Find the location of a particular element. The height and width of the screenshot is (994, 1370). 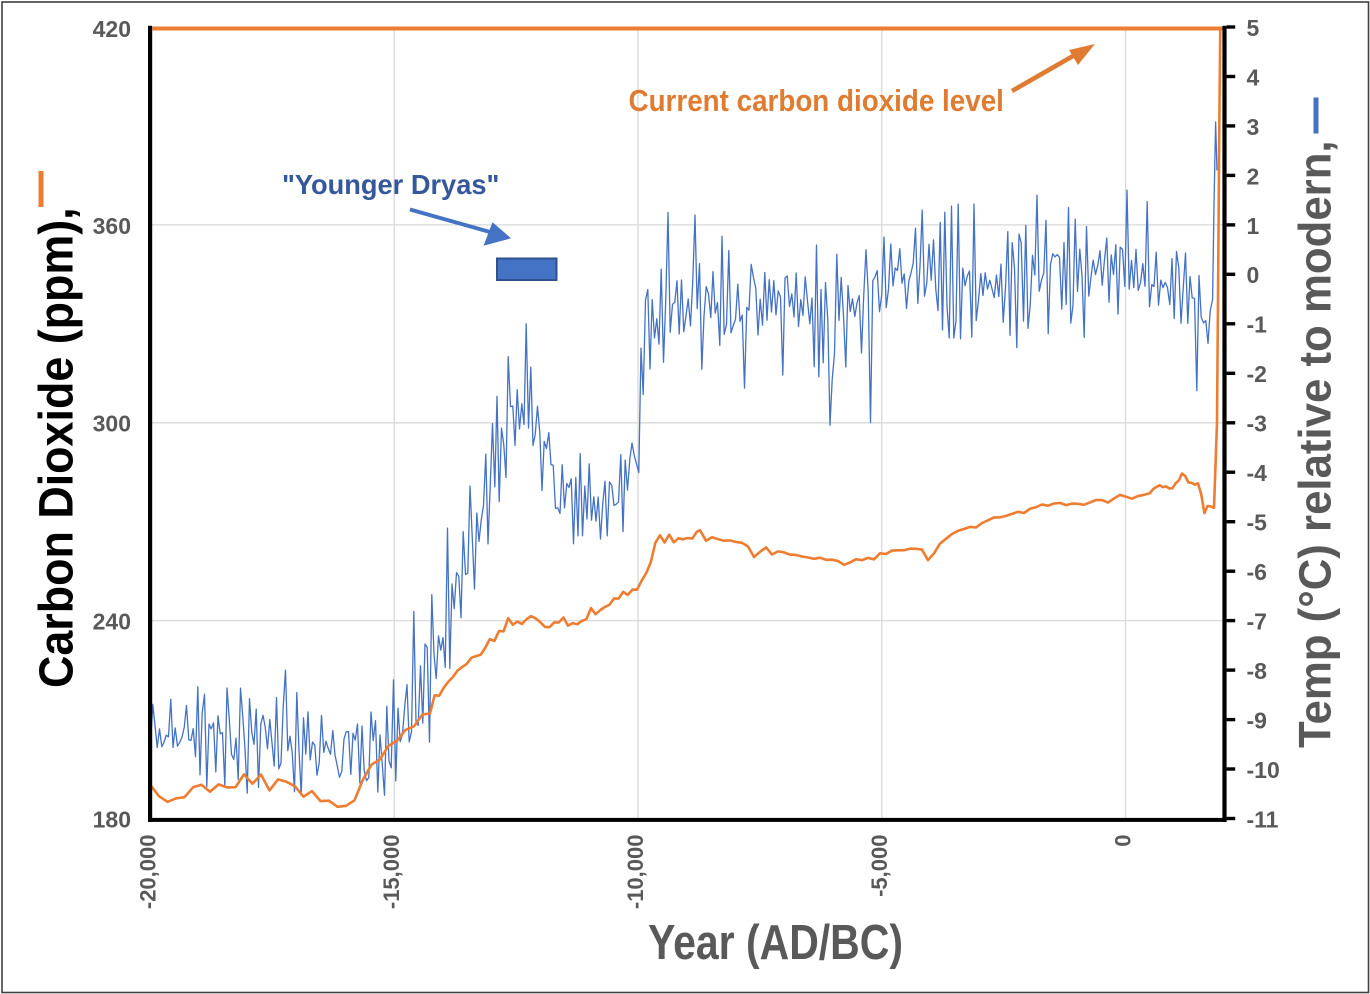

svg-text: -6 is located at coordinates (1257, 572).